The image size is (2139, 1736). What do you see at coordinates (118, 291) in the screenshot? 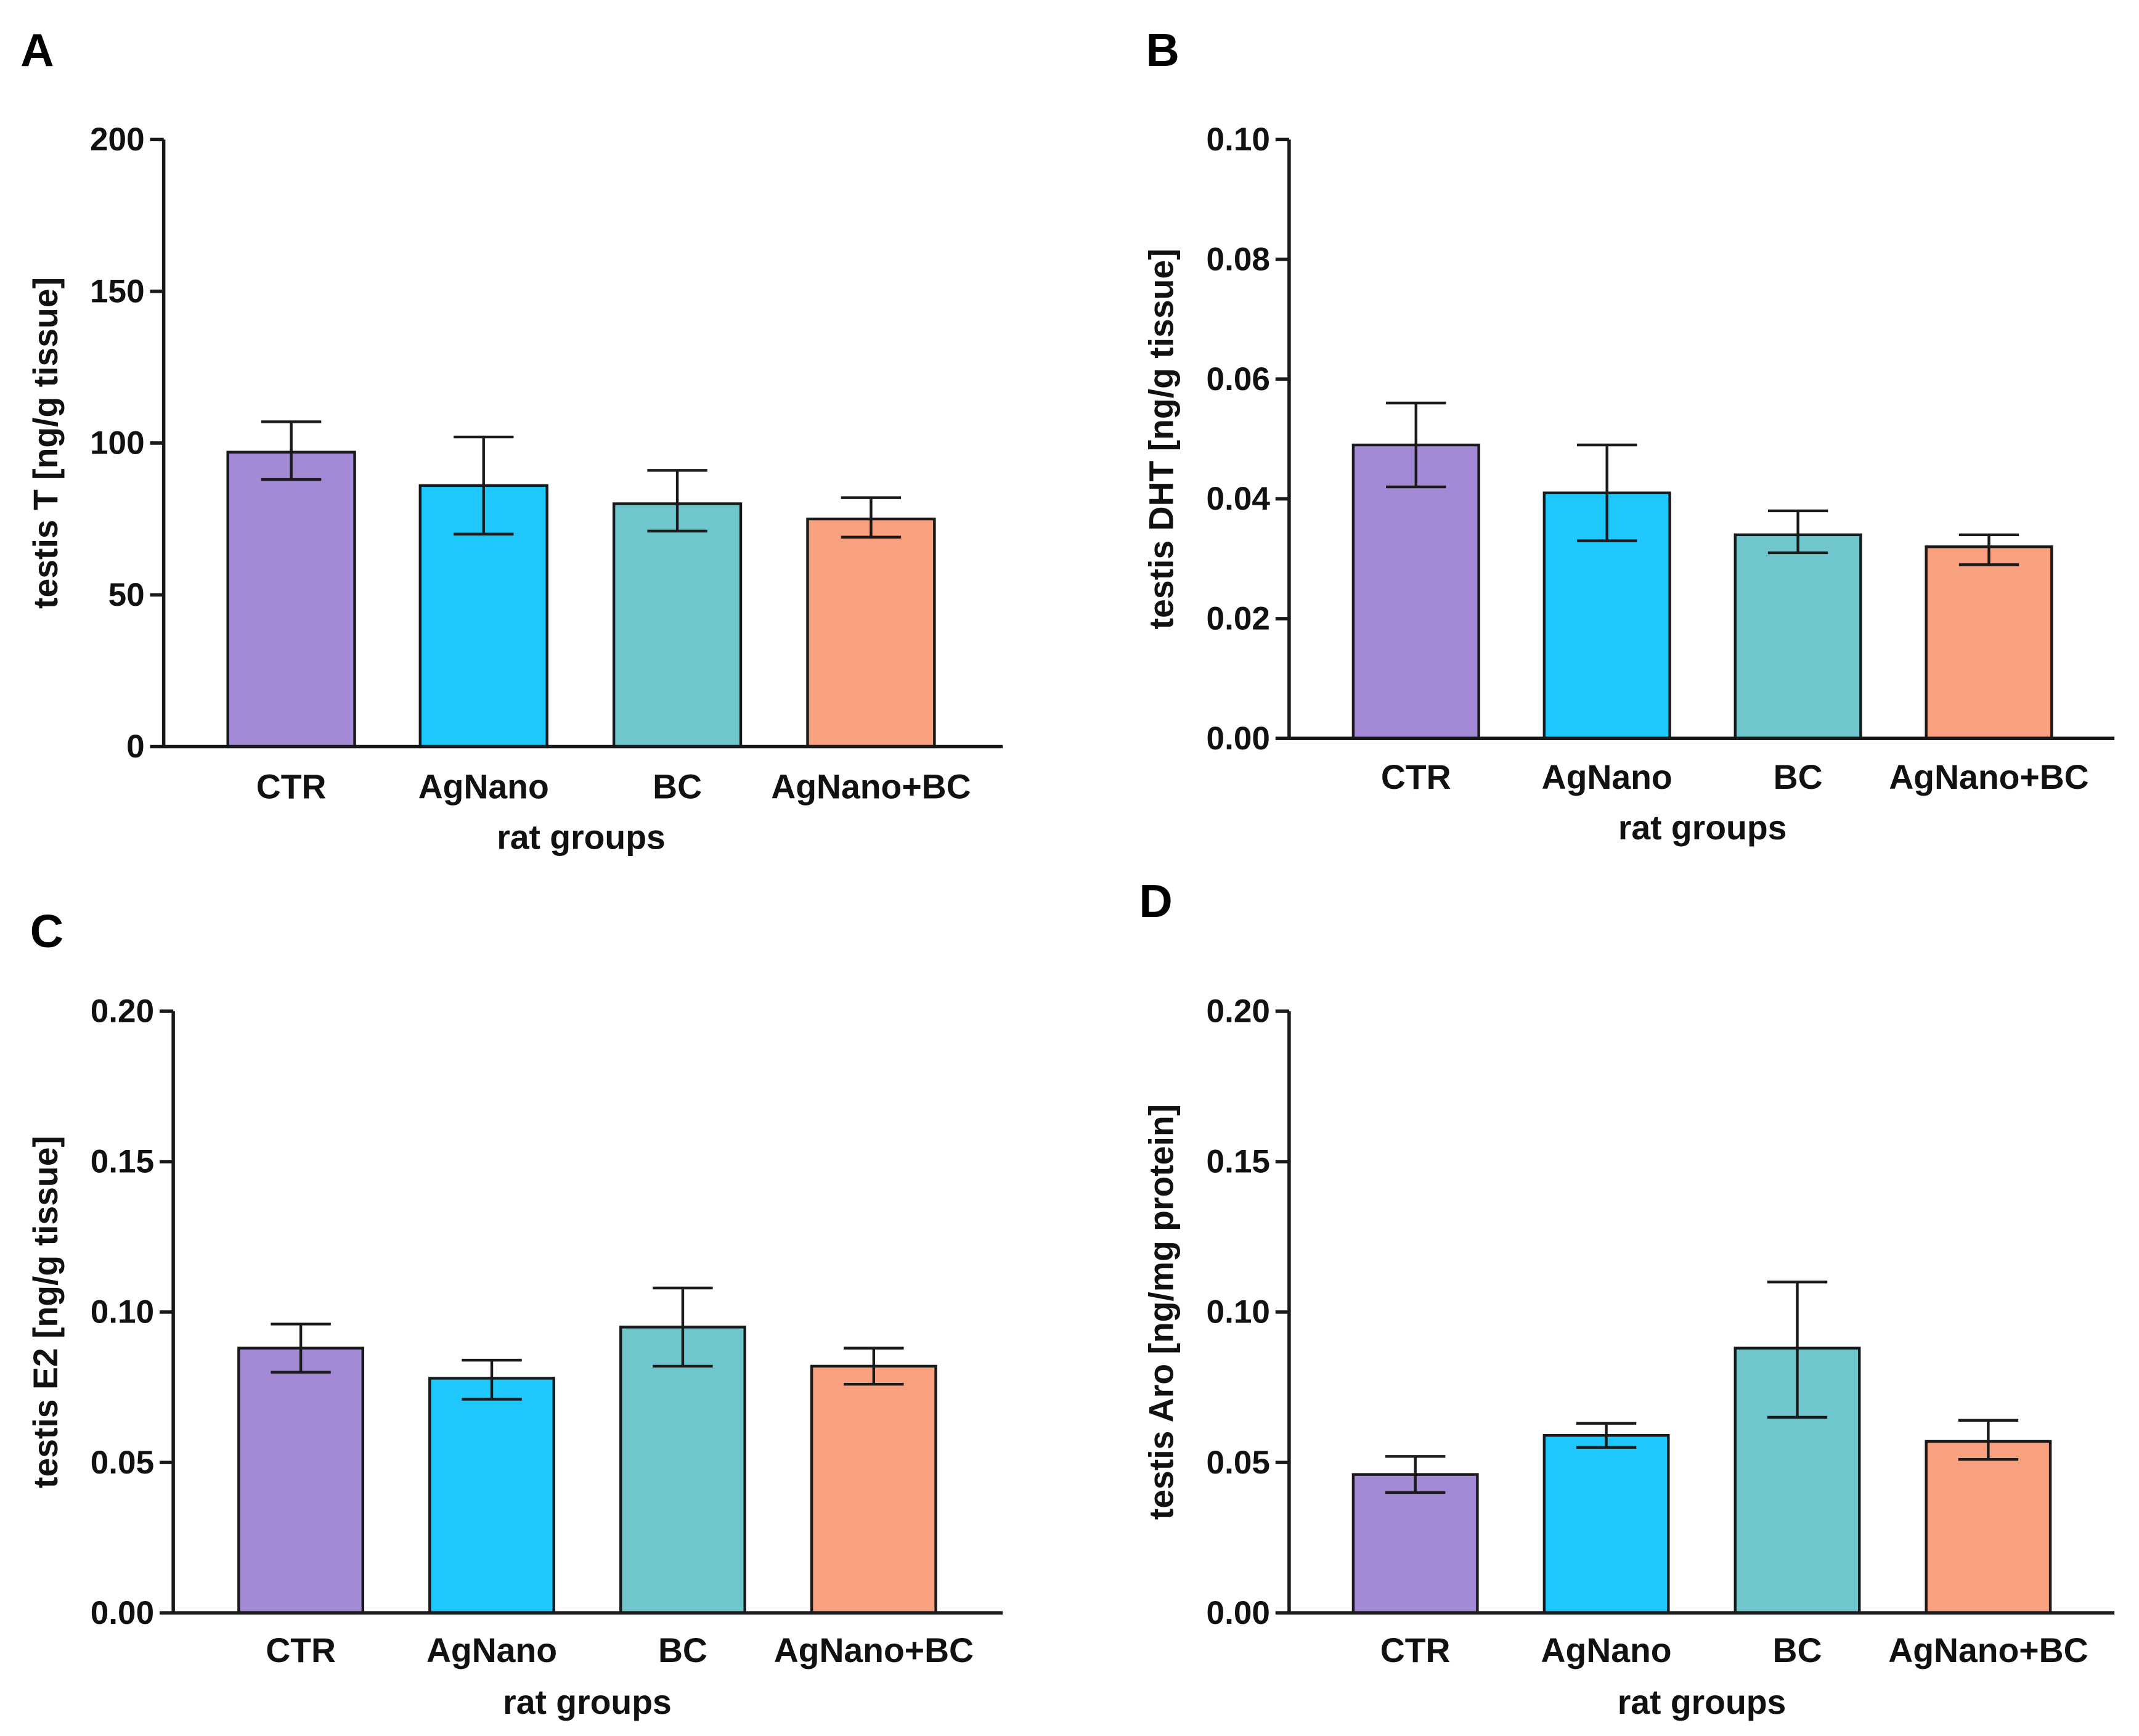
I see `y-tick-label: 150` at bounding box center [118, 291].